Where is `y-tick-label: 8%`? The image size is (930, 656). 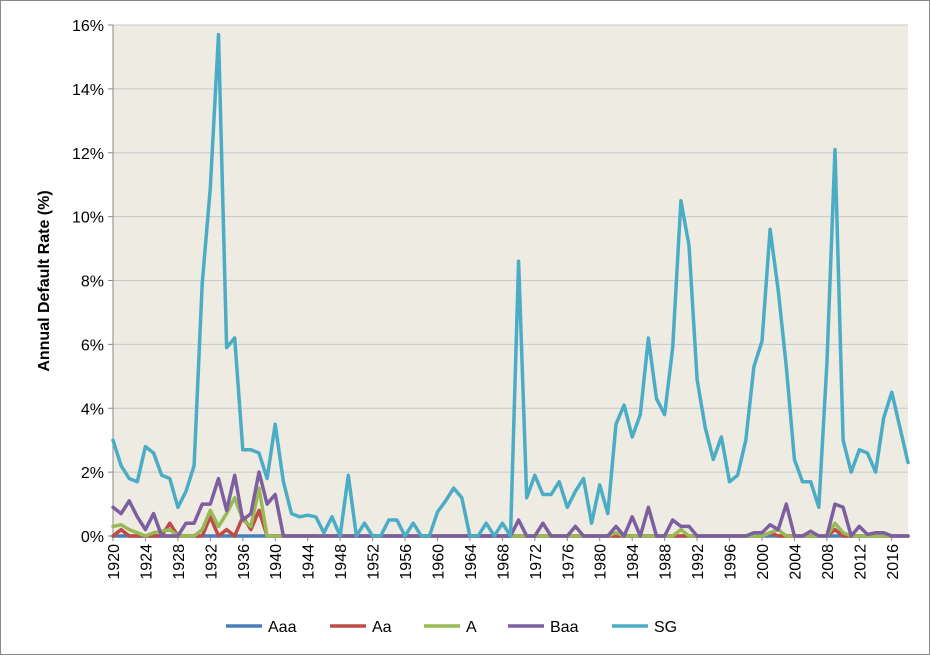 y-tick-label: 8% is located at coordinates (92, 282).